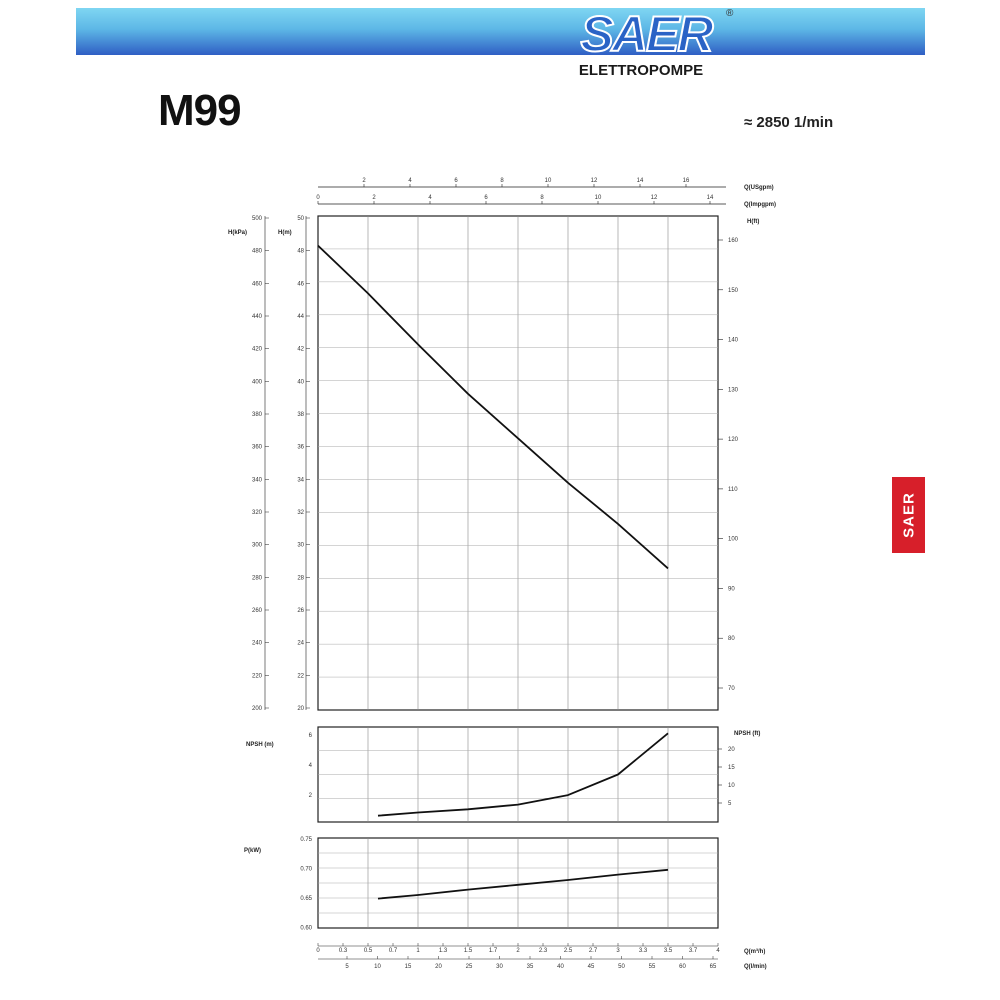 The height and width of the screenshot is (1000, 1000). Describe the element at coordinates (643, 951) in the screenshot. I see `bottom-axis-tick-label: 3.3` at that location.